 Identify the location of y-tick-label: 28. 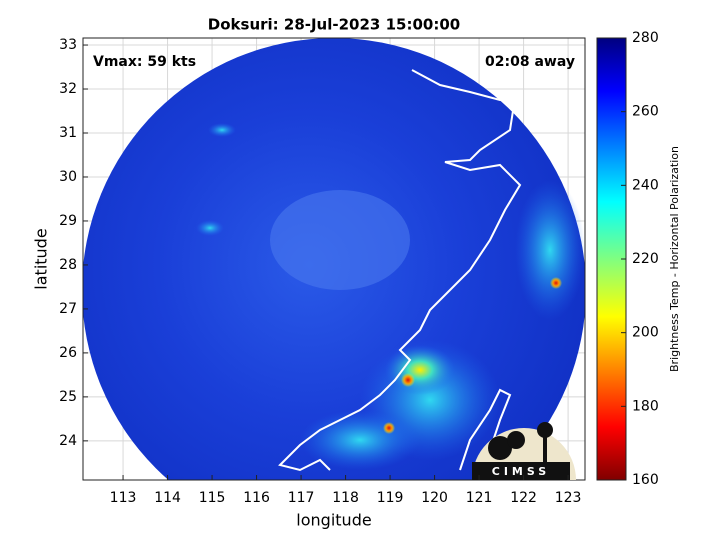
(68, 265).